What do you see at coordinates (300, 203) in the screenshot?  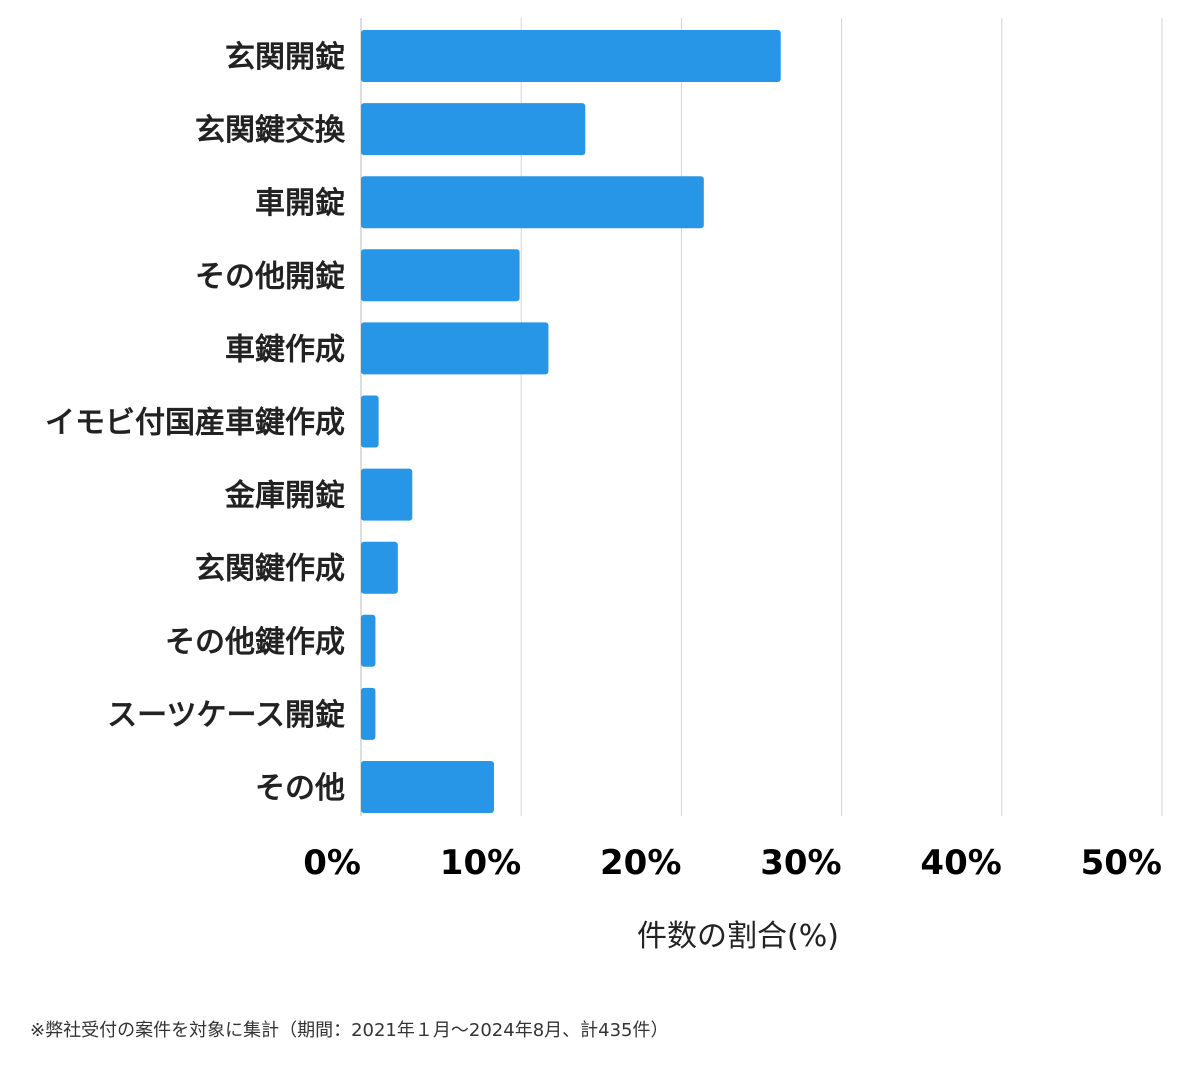 I see `category-label: 車開錠` at bounding box center [300, 203].